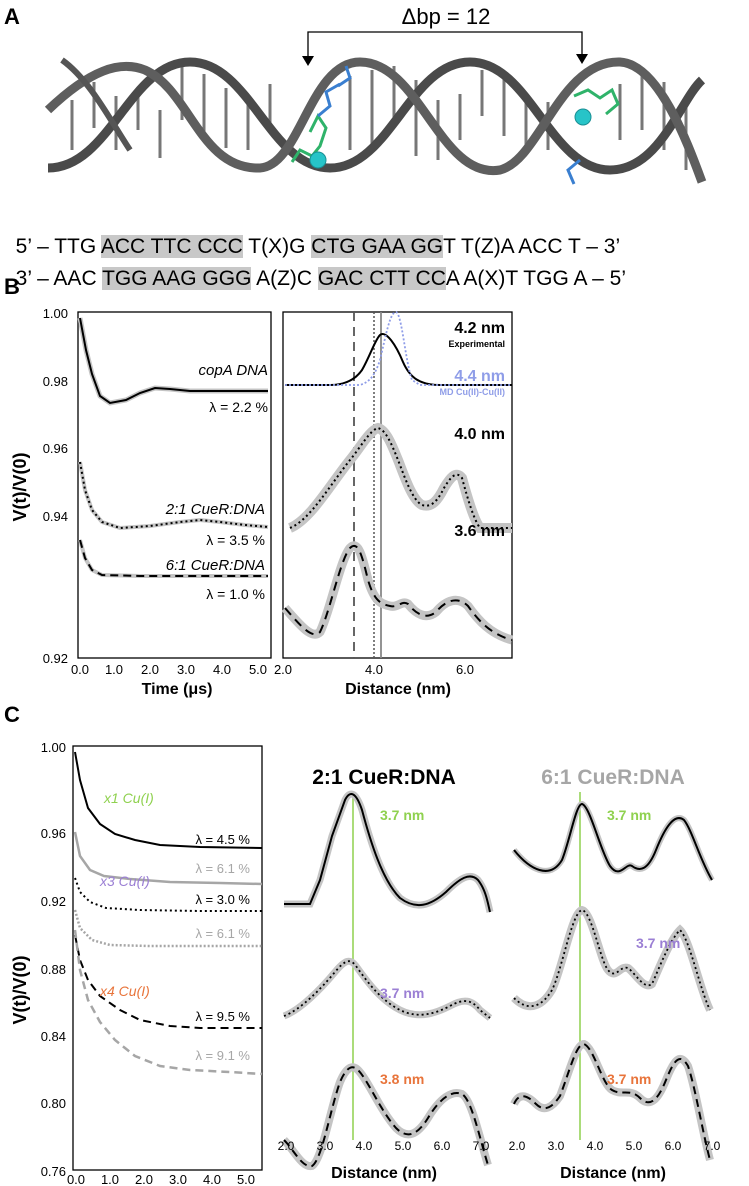 This screenshot has height=1186, width=749. Describe the element at coordinates (246, 1179) in the screenshot. I see `c-xtick: 5.0` at that location.